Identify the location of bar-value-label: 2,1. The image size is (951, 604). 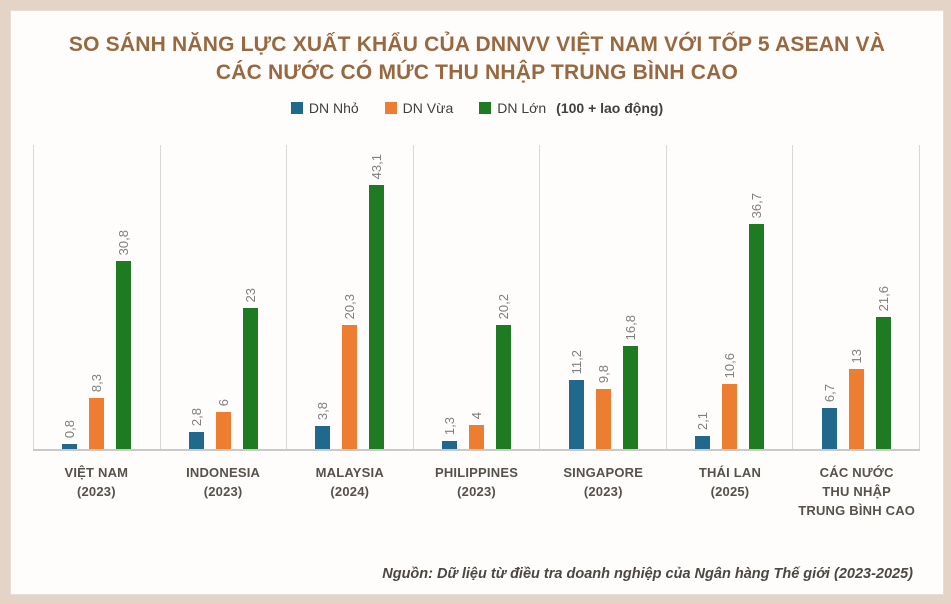
(703, 420).